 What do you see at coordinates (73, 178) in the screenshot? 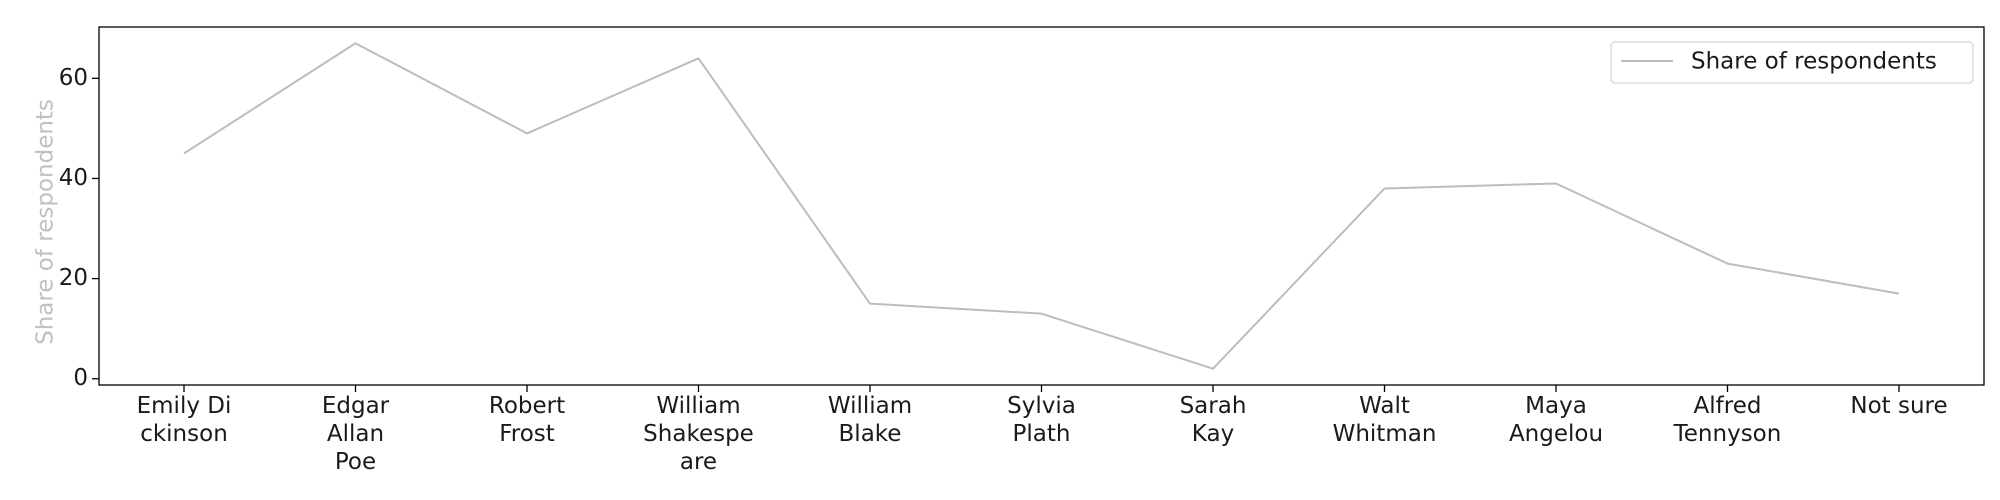
I see `y-tick-label: 40` at bounding box center [73, 178].